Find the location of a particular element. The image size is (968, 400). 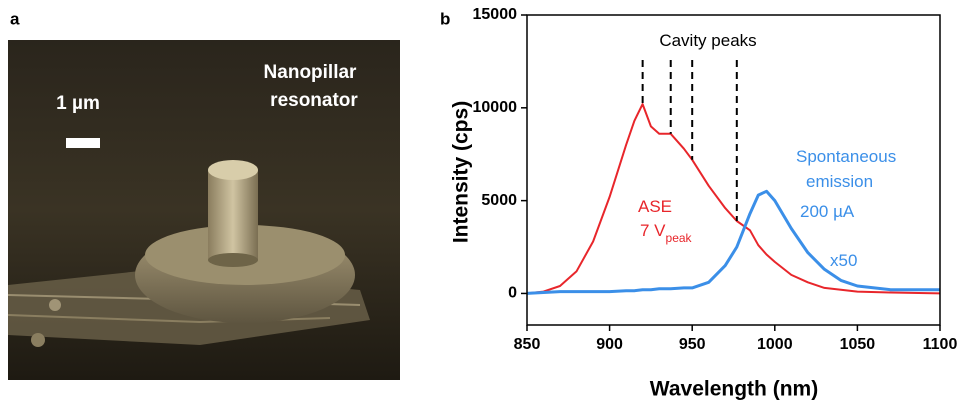

y-tick-label: 10000 is located at coordinates (495, 107).